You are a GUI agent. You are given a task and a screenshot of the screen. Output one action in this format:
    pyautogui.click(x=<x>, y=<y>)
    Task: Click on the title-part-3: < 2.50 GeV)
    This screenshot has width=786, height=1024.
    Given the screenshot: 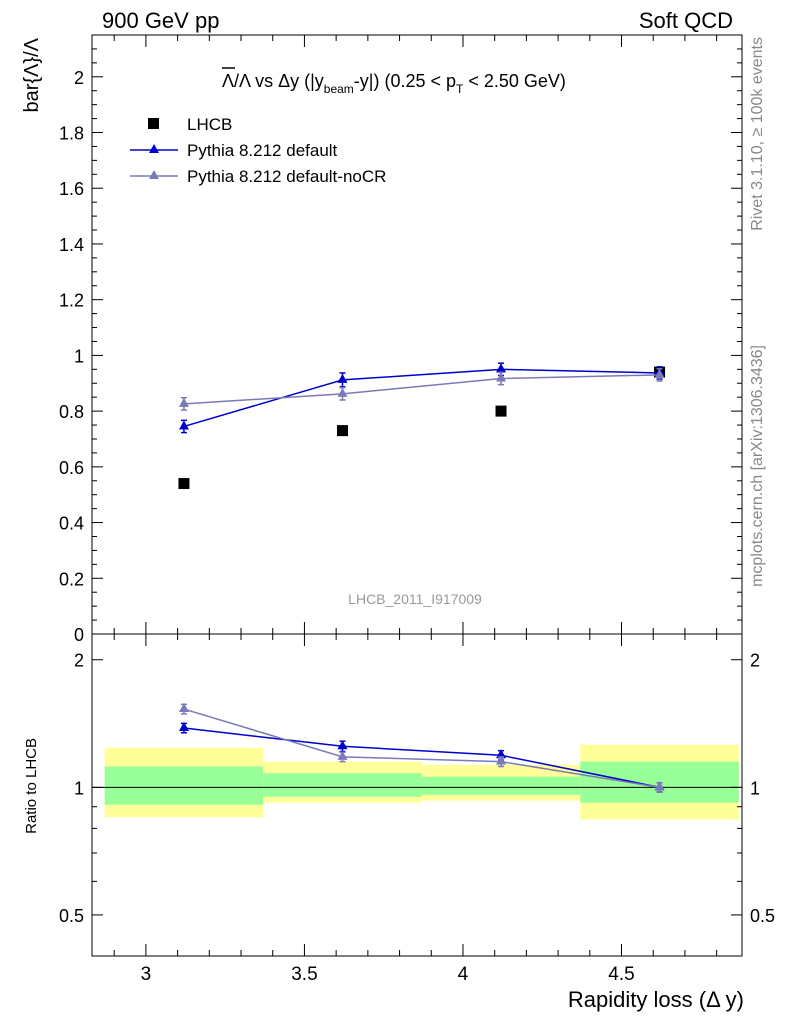 What is the action you would take?
    pyautogui.click(x=514, y=81)
    